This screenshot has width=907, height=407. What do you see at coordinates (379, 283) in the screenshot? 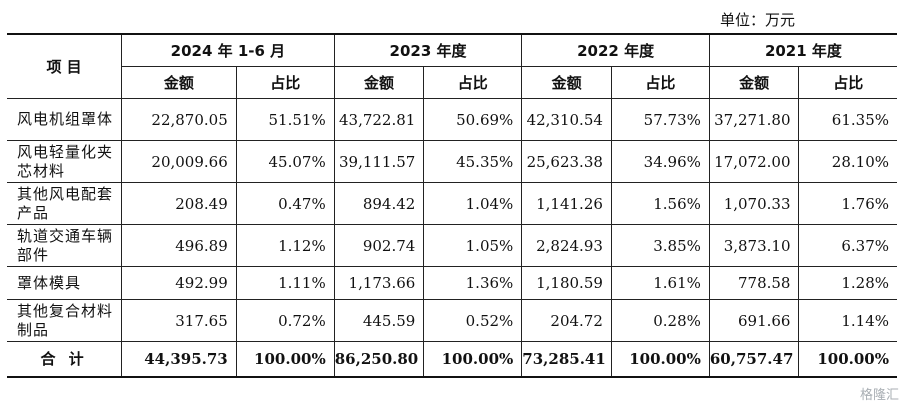
I see `cell-value: 1,173.66` at bounding box center [379, 283].